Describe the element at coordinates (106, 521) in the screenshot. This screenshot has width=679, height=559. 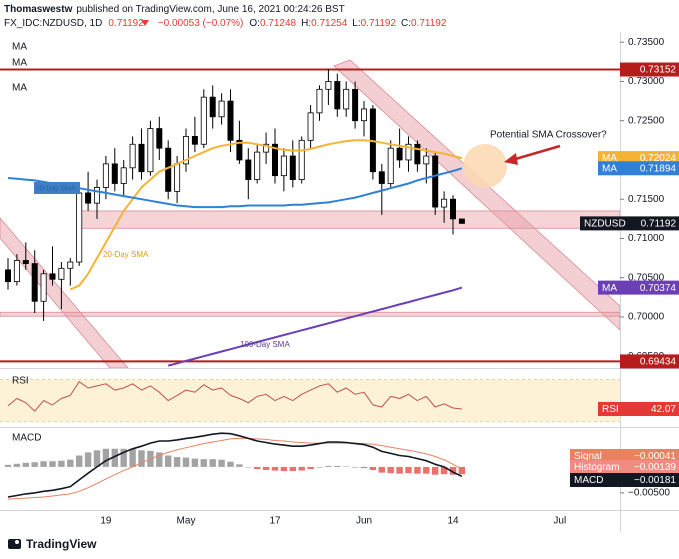
I see `x-tick-label: 19` at that location.